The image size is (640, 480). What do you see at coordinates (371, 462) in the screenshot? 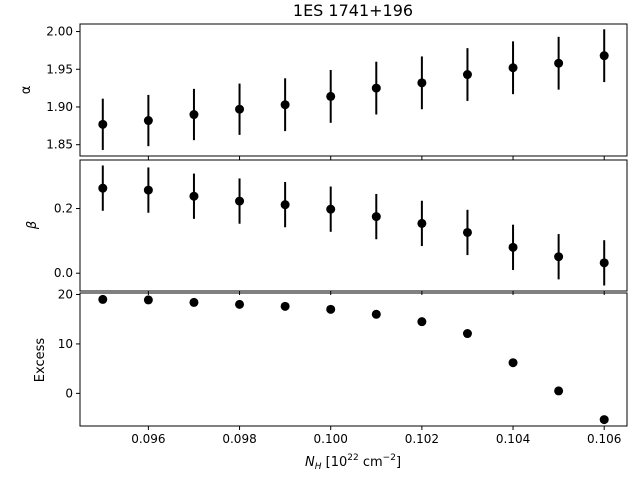
I see `x-axis-label-unit: cm` at bounding box center [371, 462].